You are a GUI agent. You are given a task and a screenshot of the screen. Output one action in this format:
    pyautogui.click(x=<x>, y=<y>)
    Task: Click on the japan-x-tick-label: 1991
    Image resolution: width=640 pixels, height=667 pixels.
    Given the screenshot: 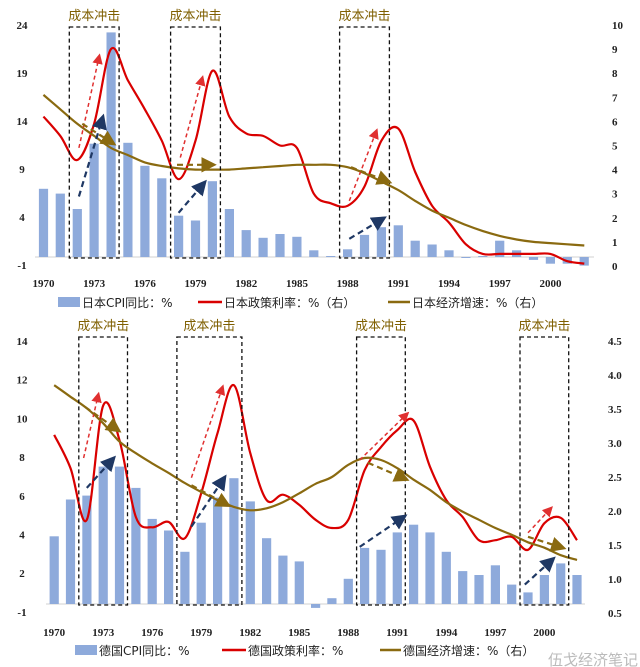 What is the action you would take?
    pyautogui.click(x=398, y=284)
    